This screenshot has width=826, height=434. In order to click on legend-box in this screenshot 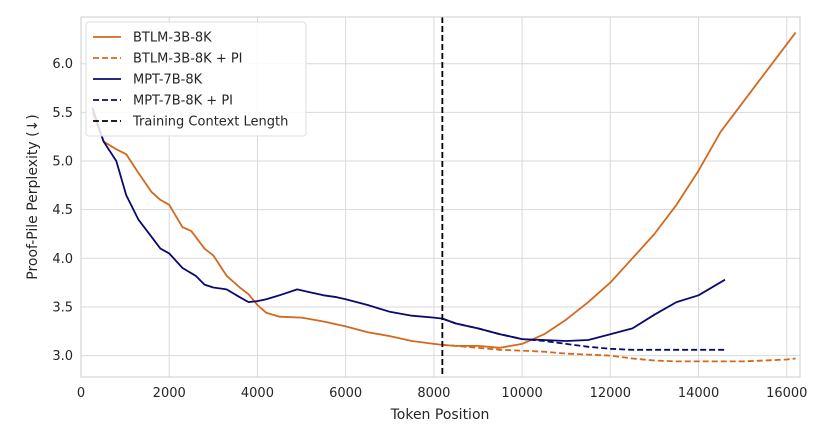, I will do `click(196, 79)`.